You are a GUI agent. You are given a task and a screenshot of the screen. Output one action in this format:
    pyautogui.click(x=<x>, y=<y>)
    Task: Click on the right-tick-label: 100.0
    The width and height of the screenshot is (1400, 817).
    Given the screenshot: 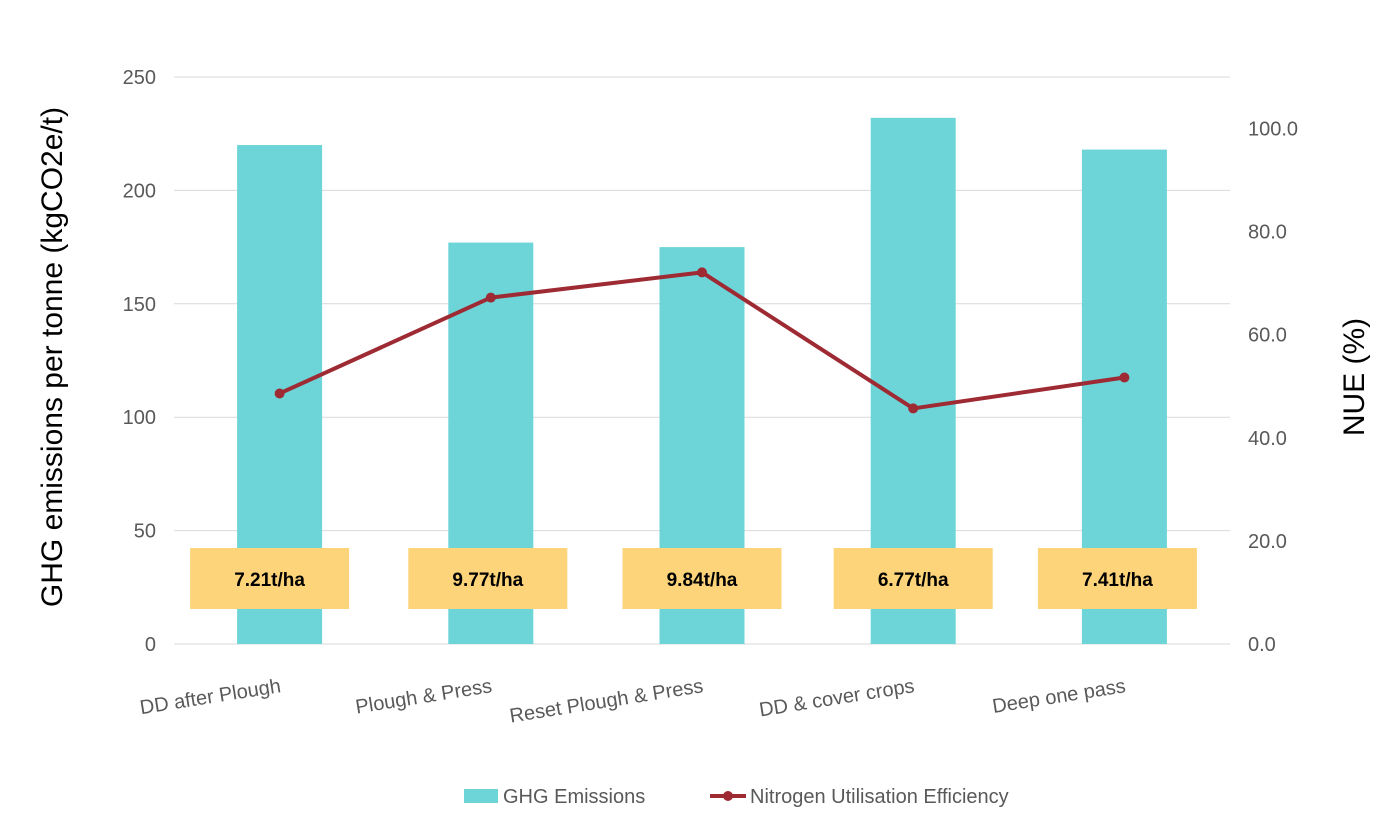 What is the action you would take?
    pyautogui.click(x=1273, y=130)
    